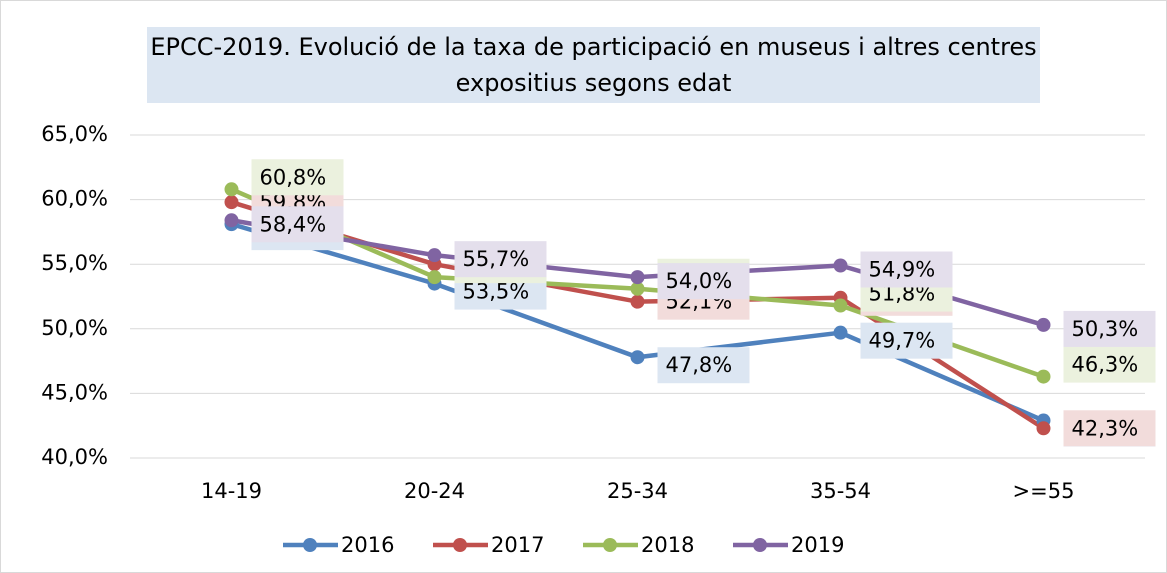 The width and height of the screenshot is (1167, 573). What do you see at coordinates (817, 545) in the screenshot?
I see `legend-label: 2019` at bounding box center [817, 545].